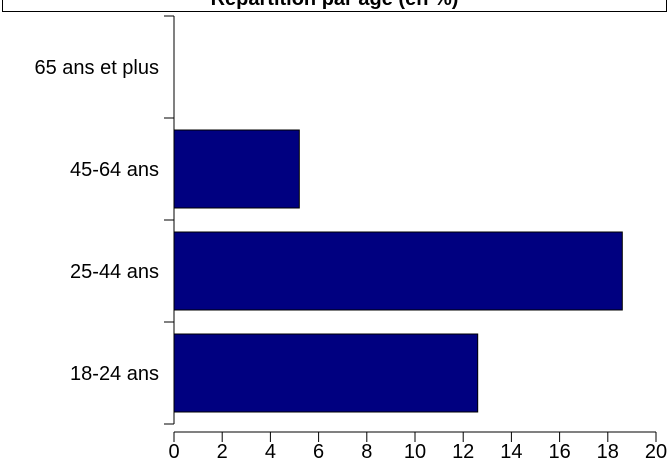 This screenshot has height=462, width=671. What do you see at coordinates (236, 169) in the screenshot?
I see `bar-45-64-ans` at bounding box center [236, 169].